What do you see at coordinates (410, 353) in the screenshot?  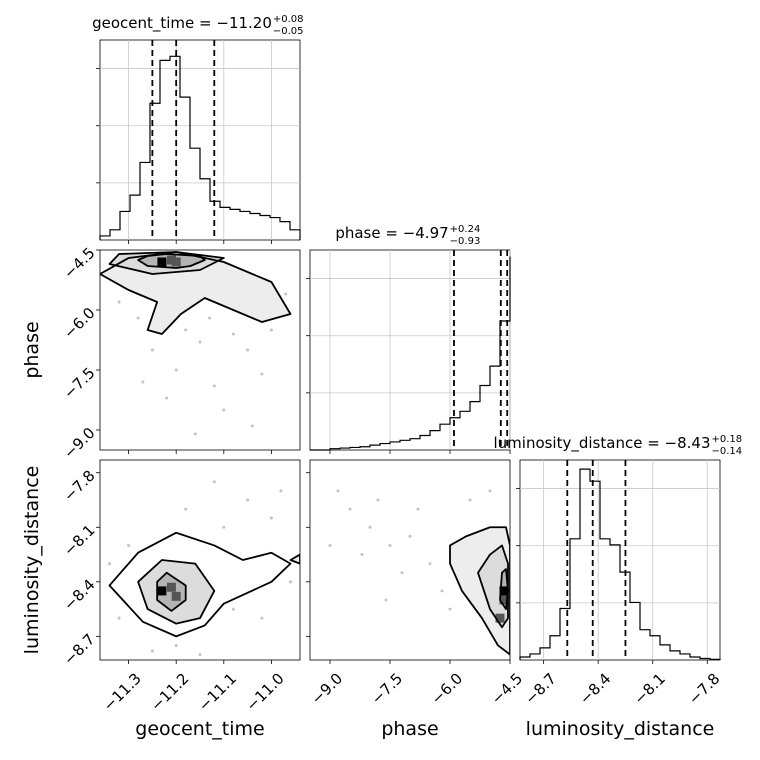 I see `histogram-step-phase` at bounding box center [410, 353].